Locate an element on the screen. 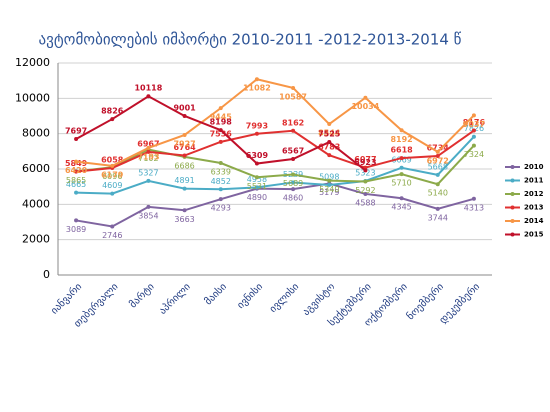 Image resolution: width=550 pixels, height=412 pixels. data-label: 6077 is located at coordinates (365, 159).